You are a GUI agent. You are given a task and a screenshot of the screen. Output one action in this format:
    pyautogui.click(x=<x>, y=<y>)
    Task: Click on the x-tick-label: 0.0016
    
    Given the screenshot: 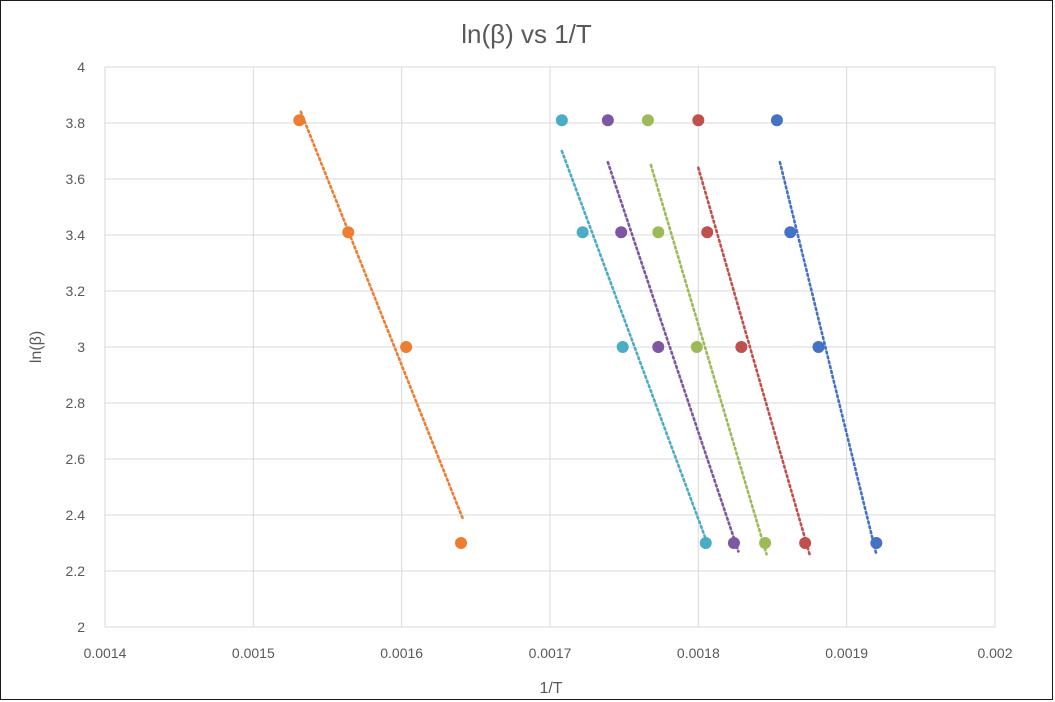 What is the action you would take?
    pyautogui.click(x=401, y=653)
    